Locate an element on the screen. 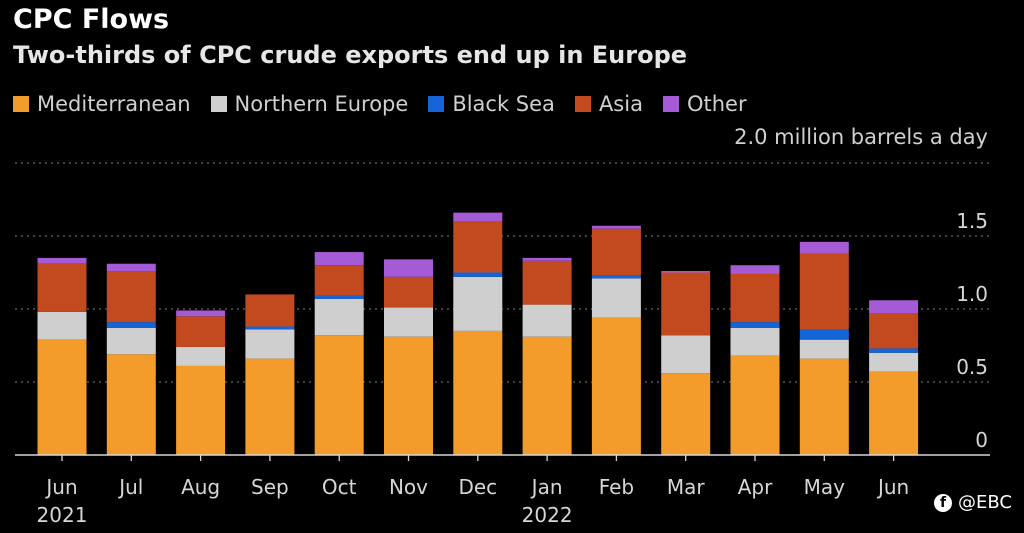 The width and height of the screenshot is (1024, 533). legend-label: Other is located at coordinates (716, 104).